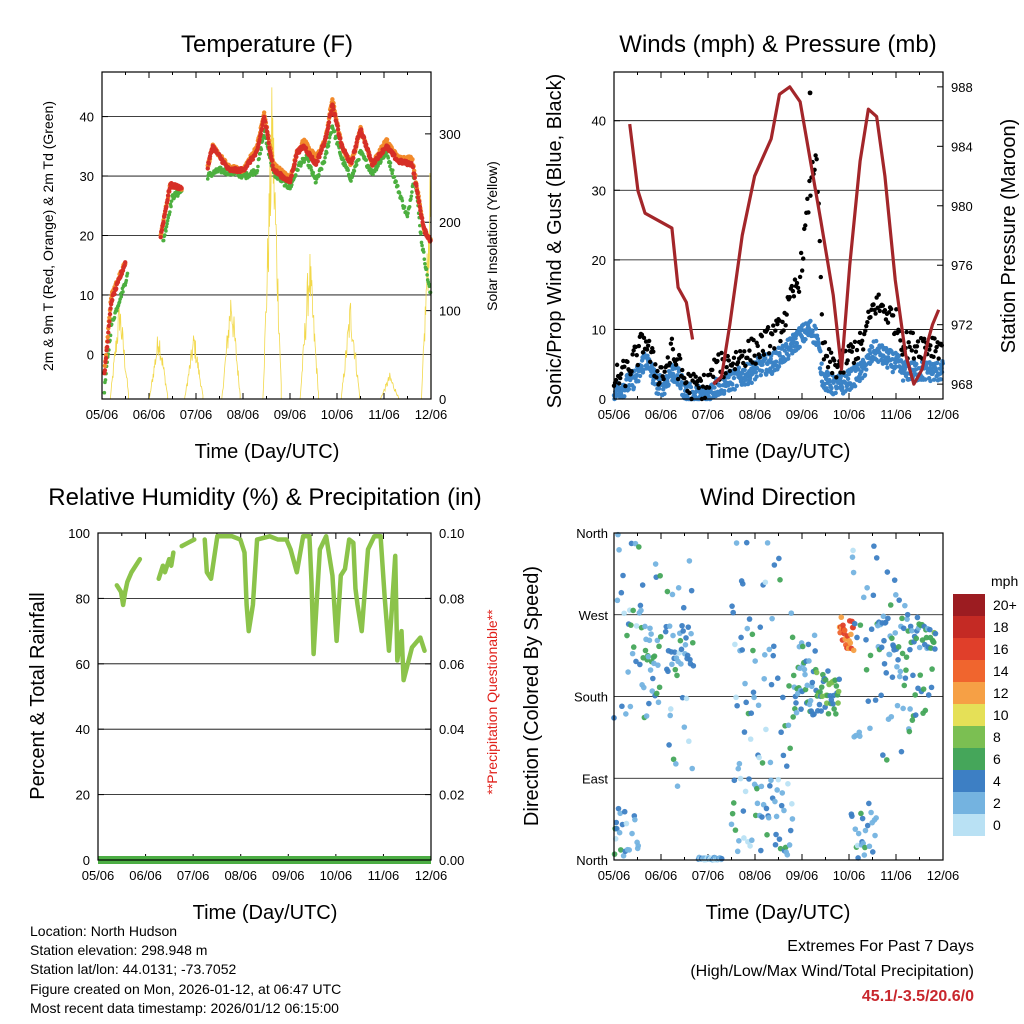 Image resolution: width=1024 pixels, height=1024 pixels. Describe the element at coordinates (997, 803) in the screenshot. I see `colorbar-tick-label: 2` at that location.